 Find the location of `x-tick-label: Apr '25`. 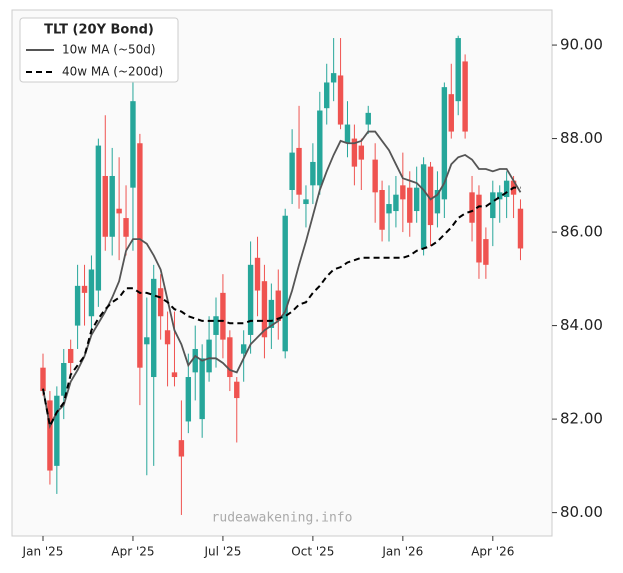

x-tick-label: Apr '25 is located at coordinates (132, 552).